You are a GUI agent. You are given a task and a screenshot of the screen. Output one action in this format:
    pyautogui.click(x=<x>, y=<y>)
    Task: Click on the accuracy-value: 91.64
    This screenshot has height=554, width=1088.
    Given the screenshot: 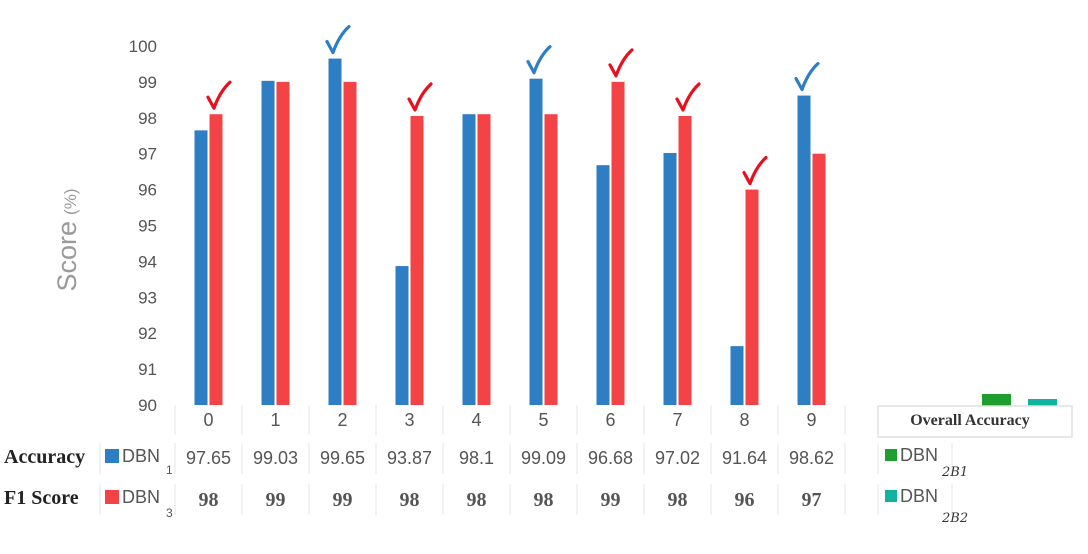 What is the action you would take?
    pyautogui.click(x=744, y=458)
    